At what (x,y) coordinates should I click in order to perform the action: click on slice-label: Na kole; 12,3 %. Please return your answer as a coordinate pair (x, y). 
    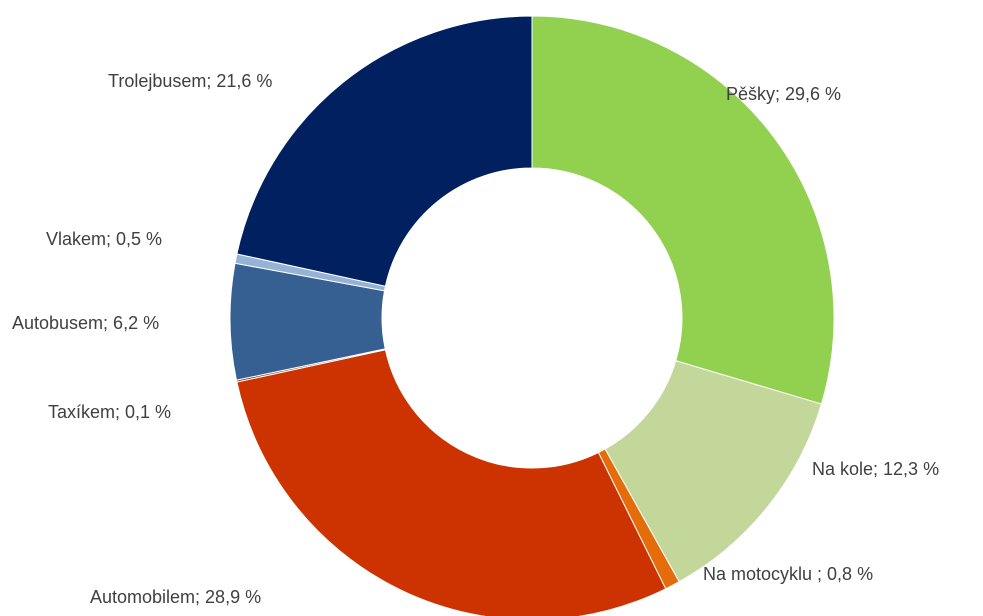
    Looking at the image, I should click on (875, 469).